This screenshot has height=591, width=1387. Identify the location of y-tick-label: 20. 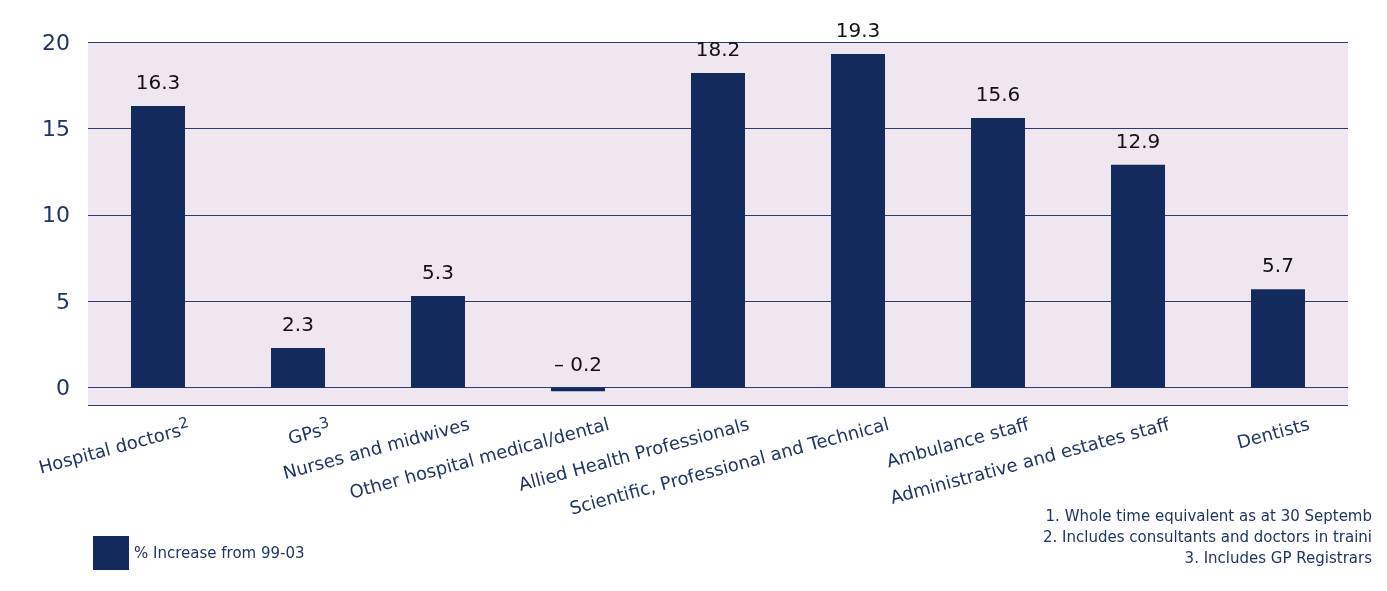
(56, 42).